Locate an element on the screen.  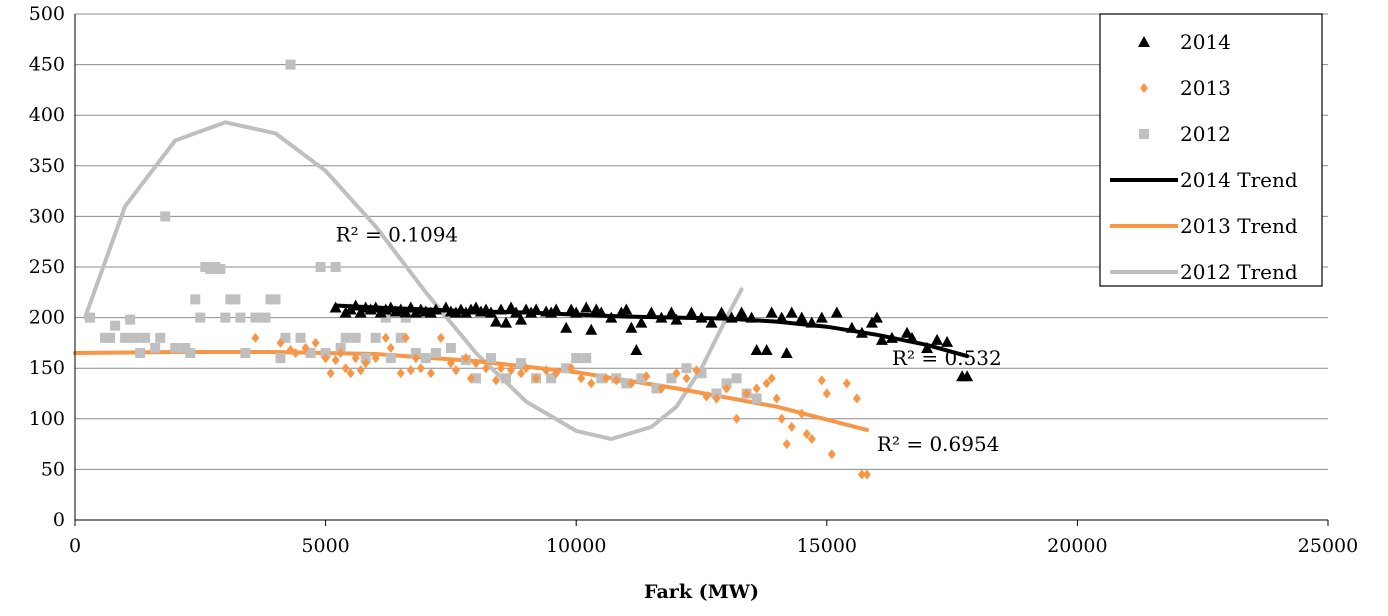
x-tick-label: 15000 is located at coordinates (827, 546).